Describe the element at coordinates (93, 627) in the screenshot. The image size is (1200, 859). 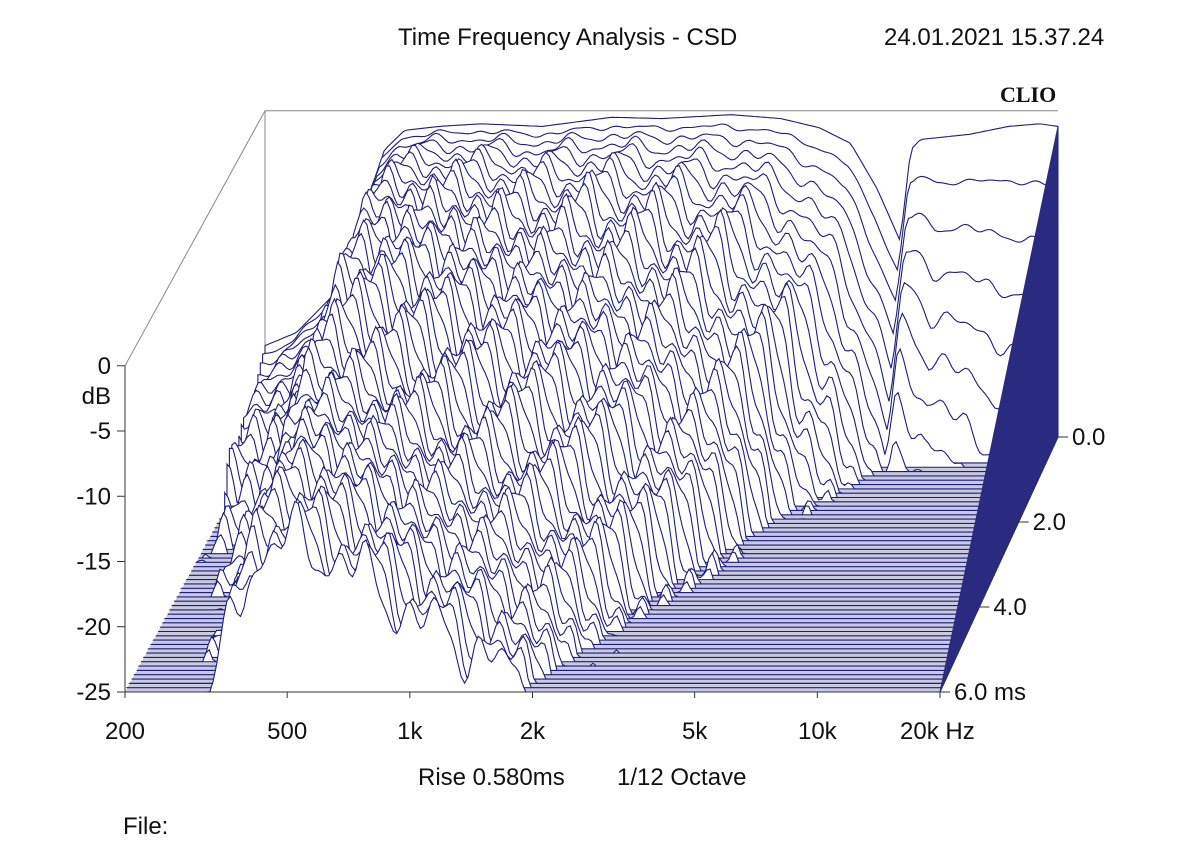
I see `y-tick-label: -20` at that location.